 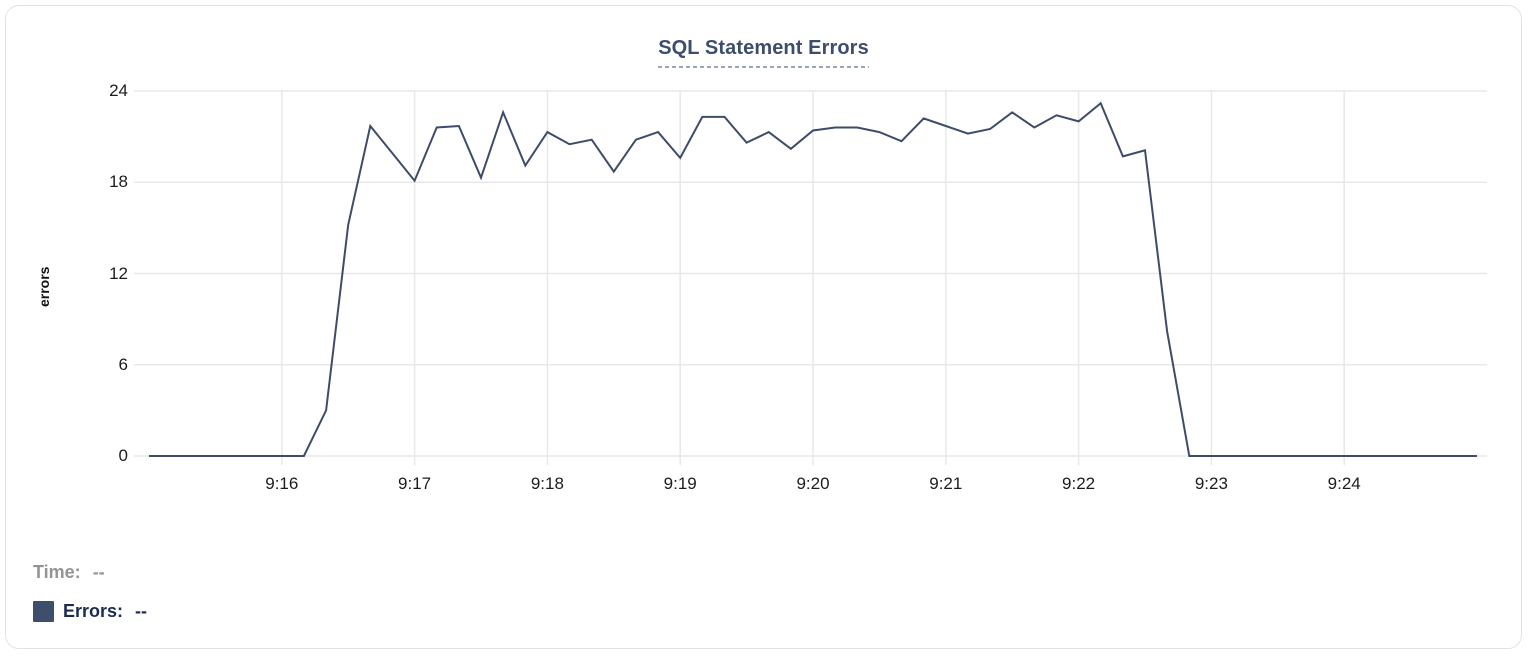 What do you see at coordinates (90, 591) in the screenshot?
I see `hover-legend: Time: -- Errors: --` at bounding box center [90, 591].